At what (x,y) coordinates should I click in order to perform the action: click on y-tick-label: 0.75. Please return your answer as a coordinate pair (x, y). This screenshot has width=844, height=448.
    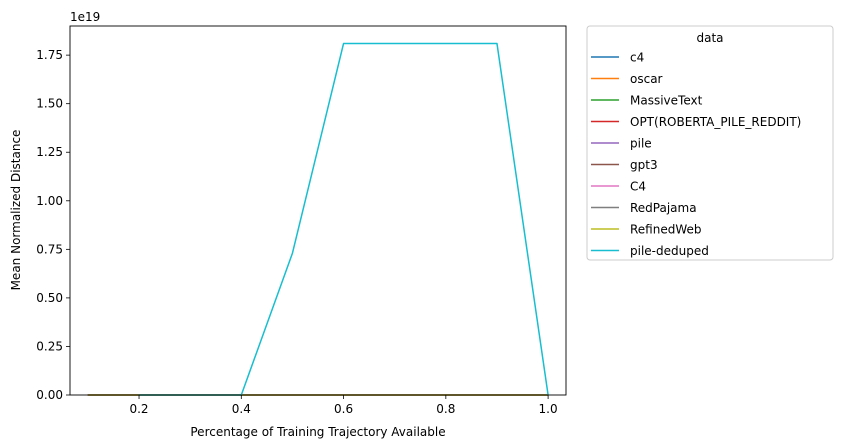
    Looking at the image, I should click on (49, 249).